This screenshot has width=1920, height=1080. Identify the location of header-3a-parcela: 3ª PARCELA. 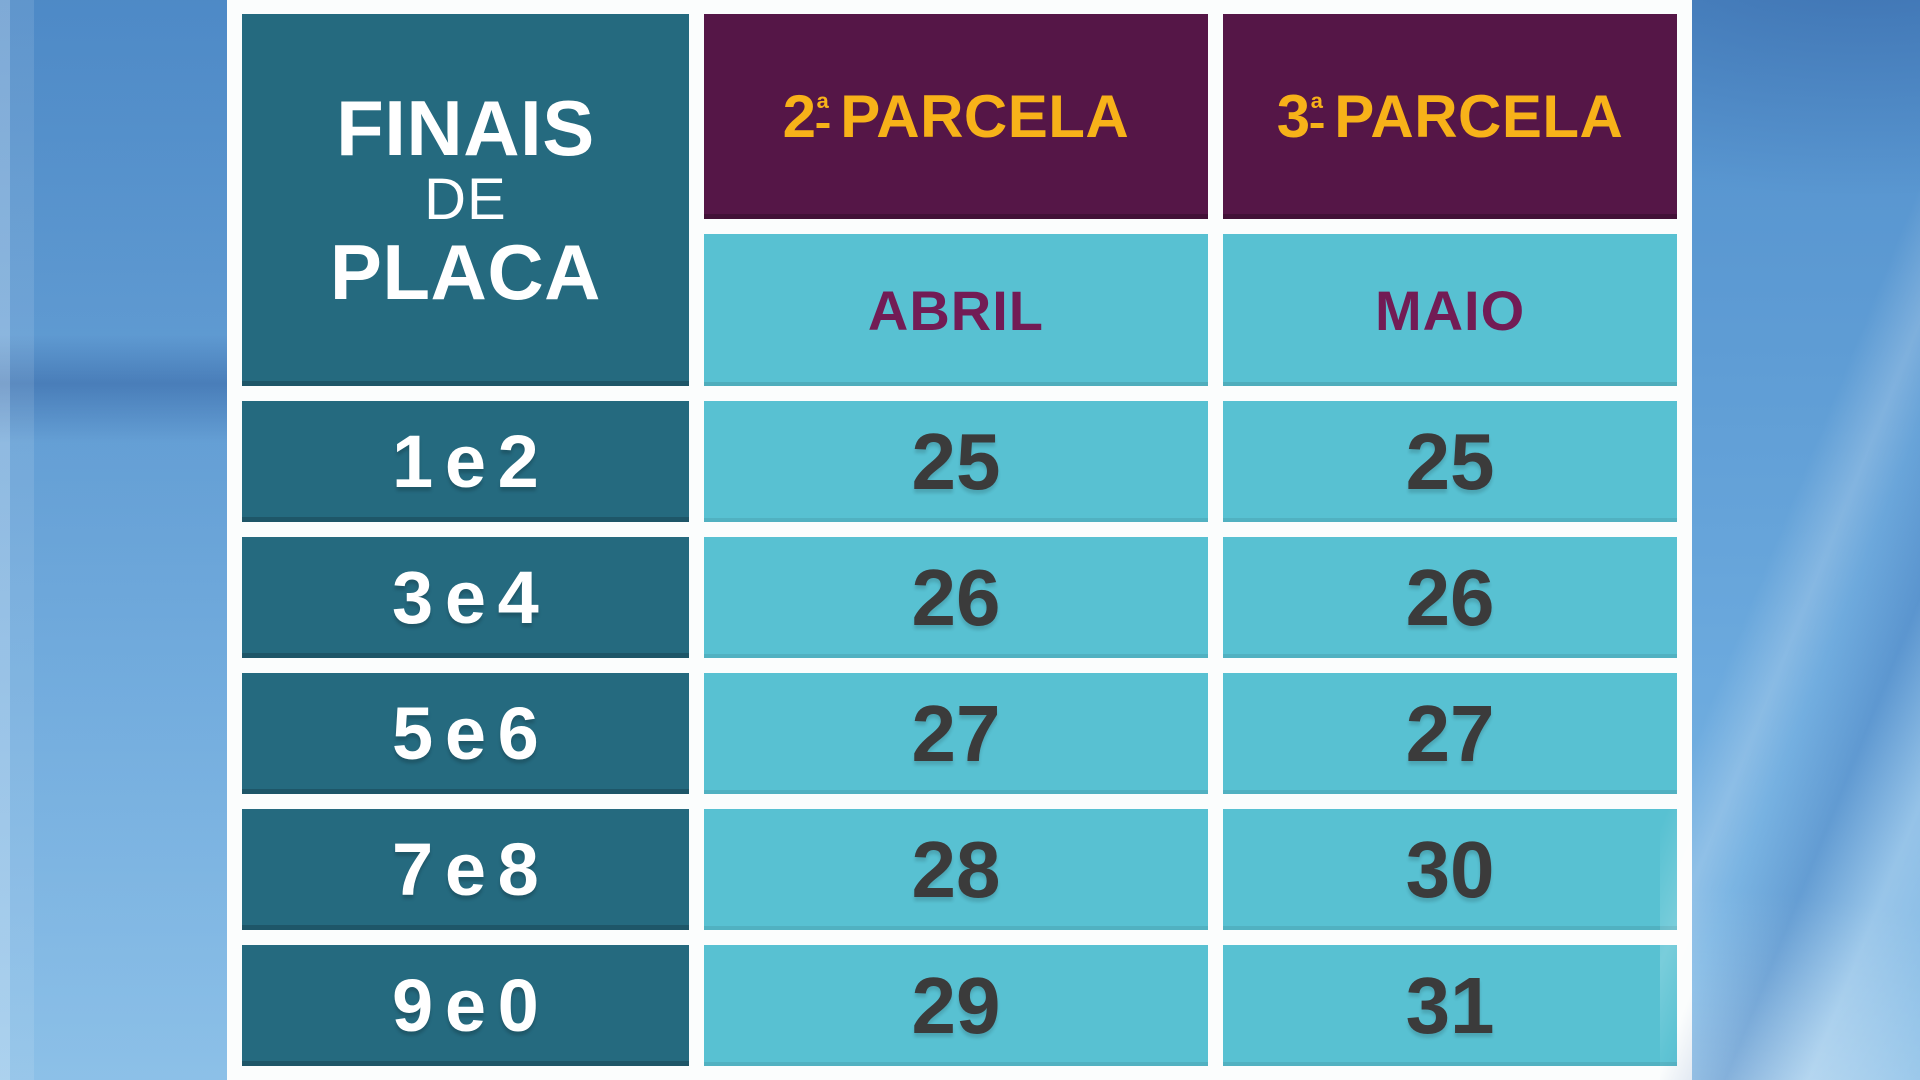
(1450, 116).